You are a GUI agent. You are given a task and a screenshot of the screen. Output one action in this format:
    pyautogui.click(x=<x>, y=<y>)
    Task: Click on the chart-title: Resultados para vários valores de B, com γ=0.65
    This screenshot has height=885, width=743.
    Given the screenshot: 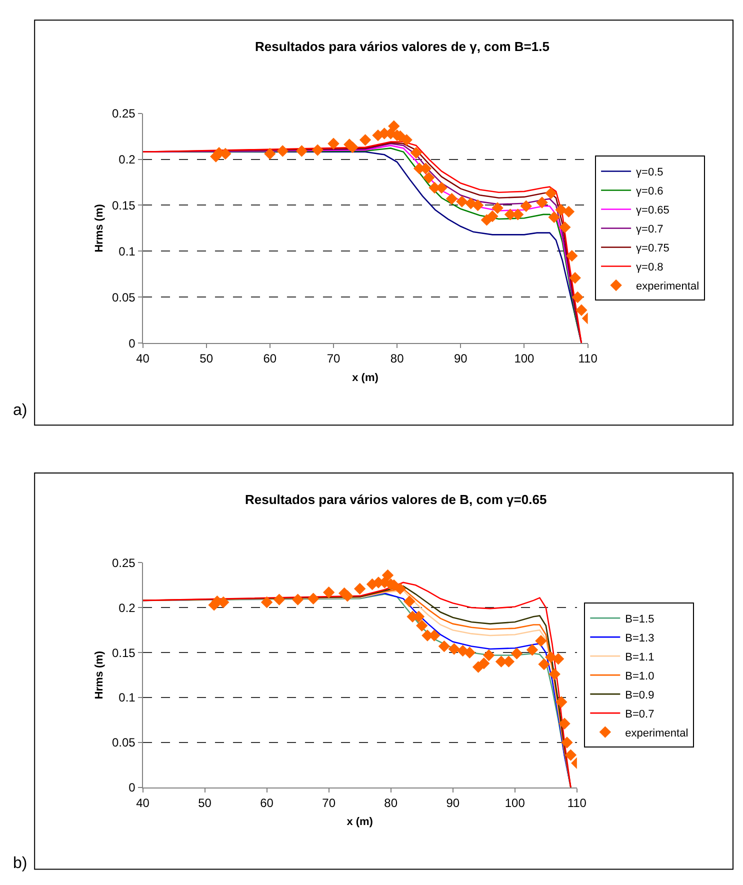 What is the action you would take?
    pyautogui.click(x=396, y=499)
    